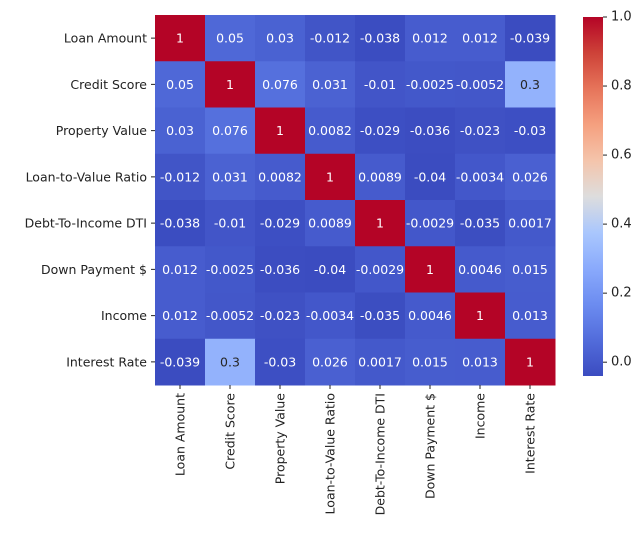 The width and height of the screenshot is (637, 540). What do you see at coordinates (530, 433) in the screenshot?
I see `x-tick-label: Interest Rate` at bounding box center [530, 433].